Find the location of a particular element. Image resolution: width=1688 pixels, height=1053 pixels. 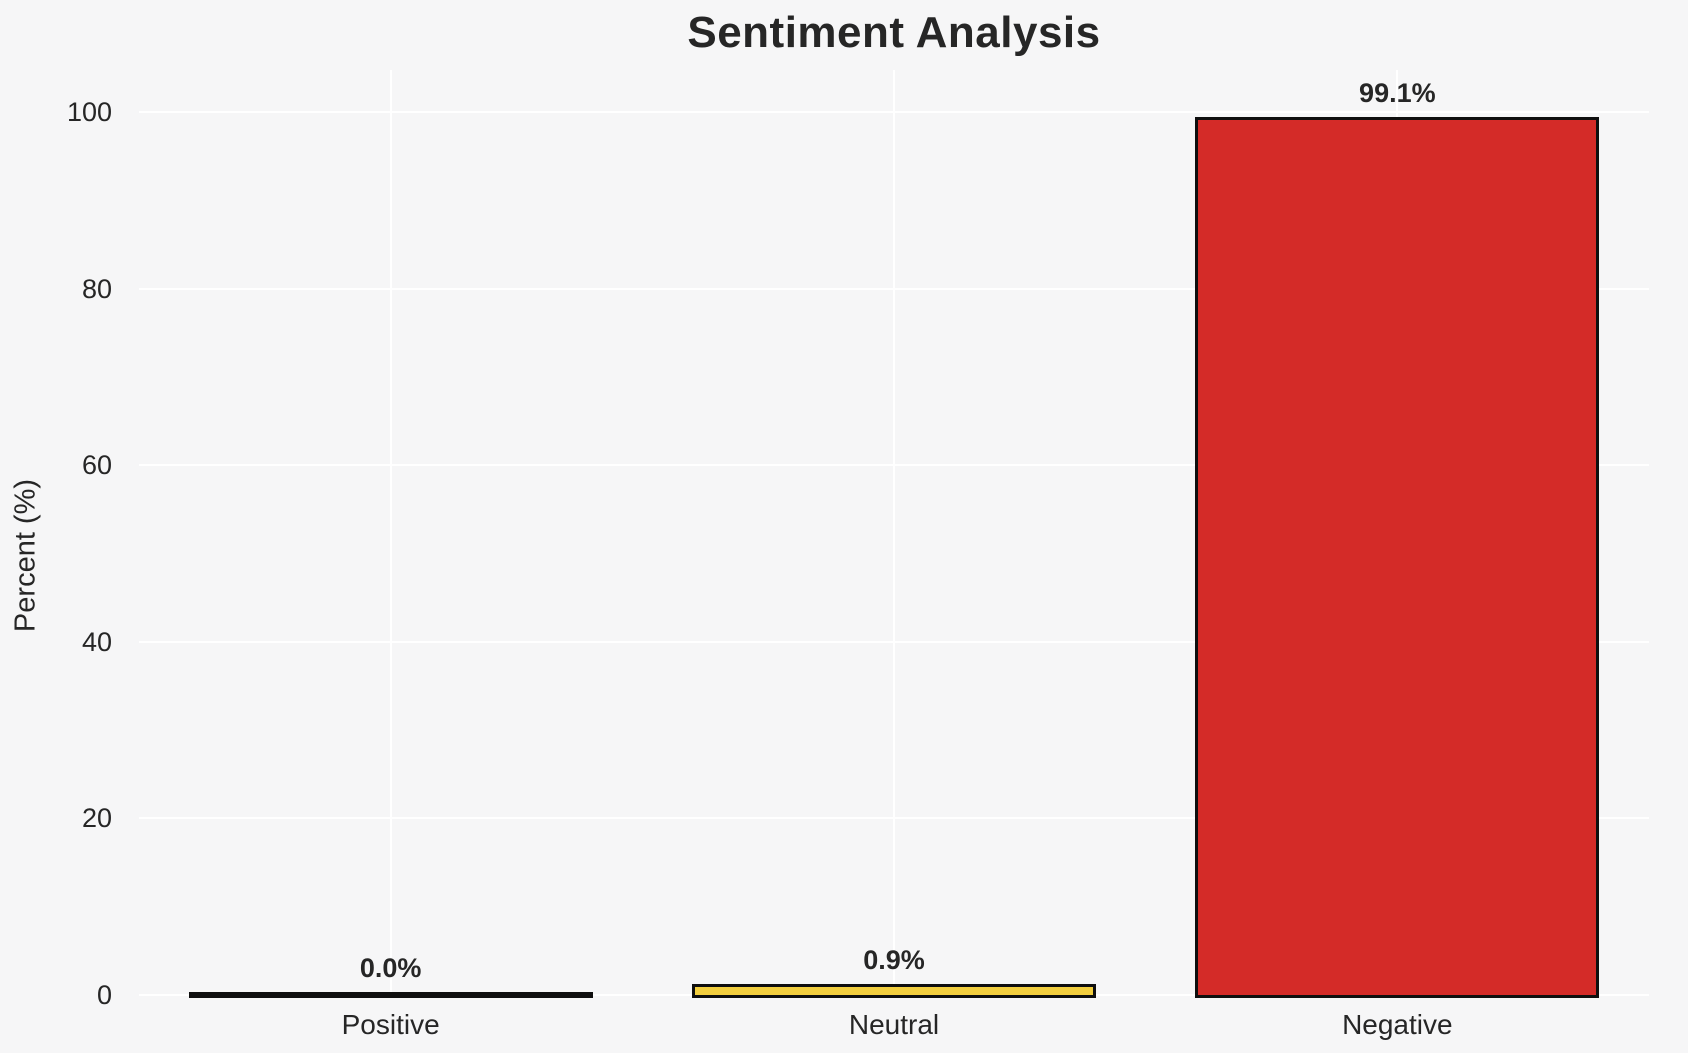

y-tick-label: 80 is located at coordinates (96, 288).